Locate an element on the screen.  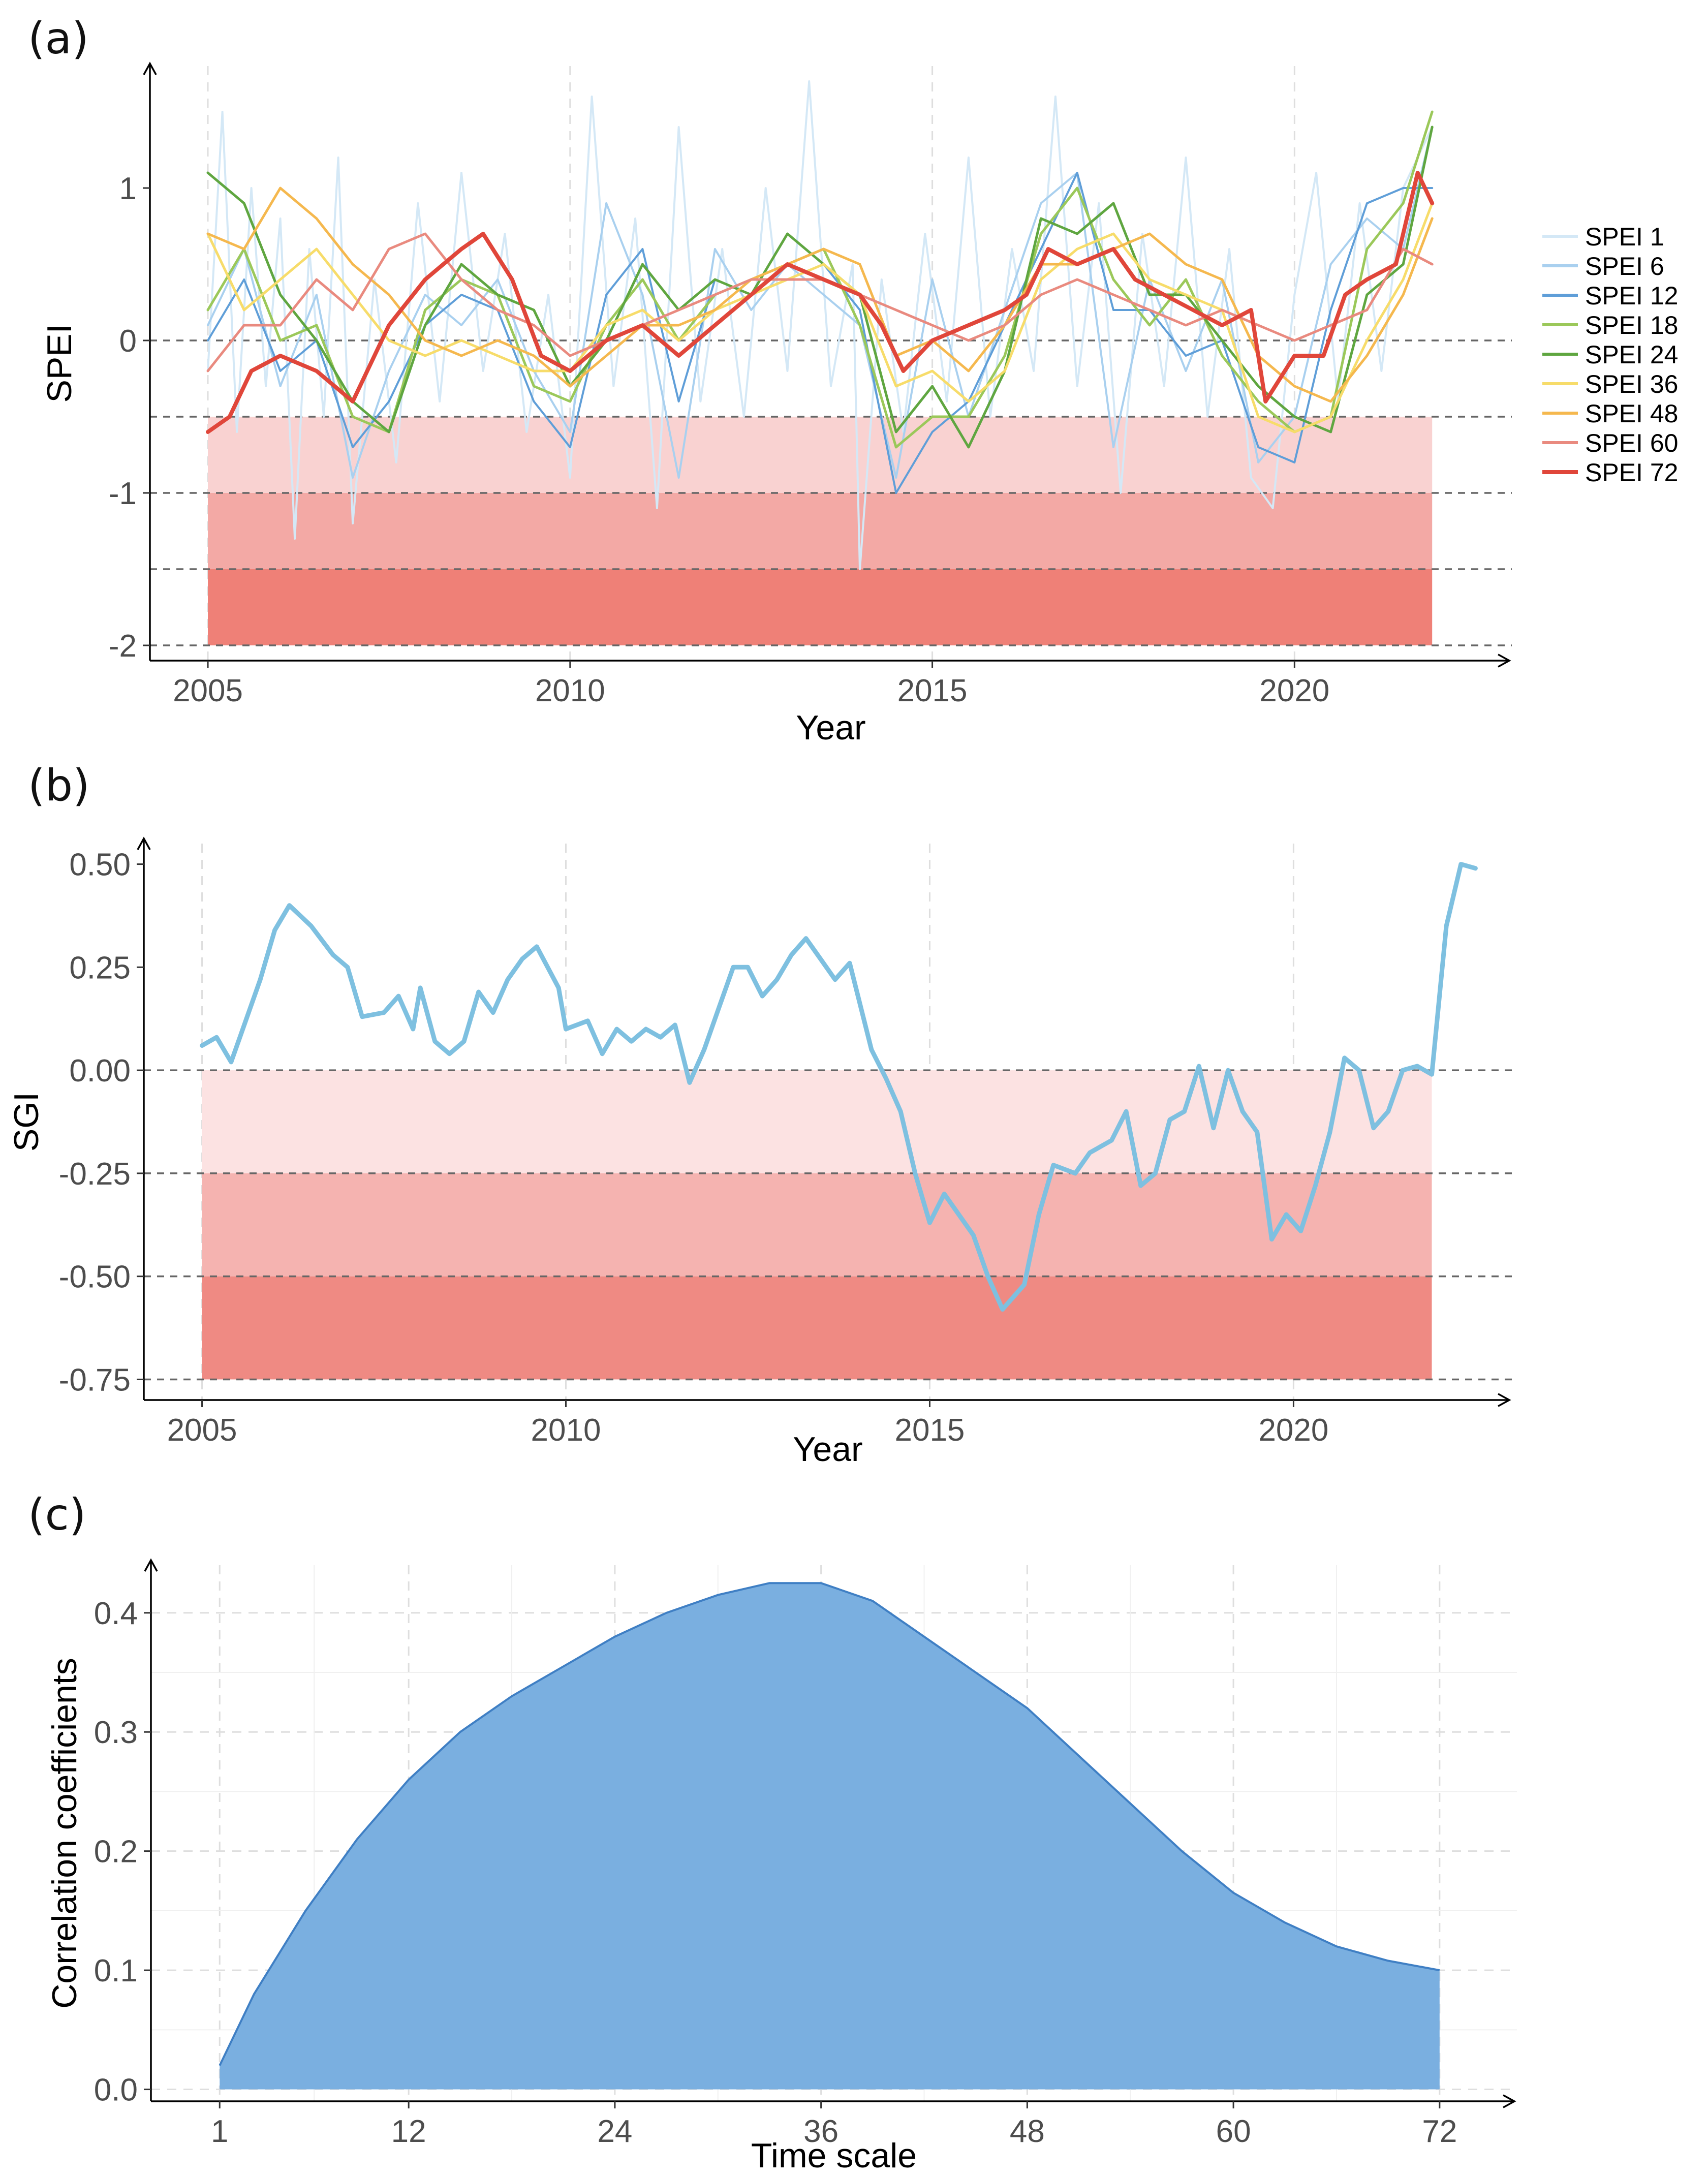
x-tick-label: 1 is located at coordinates (220, 2131).